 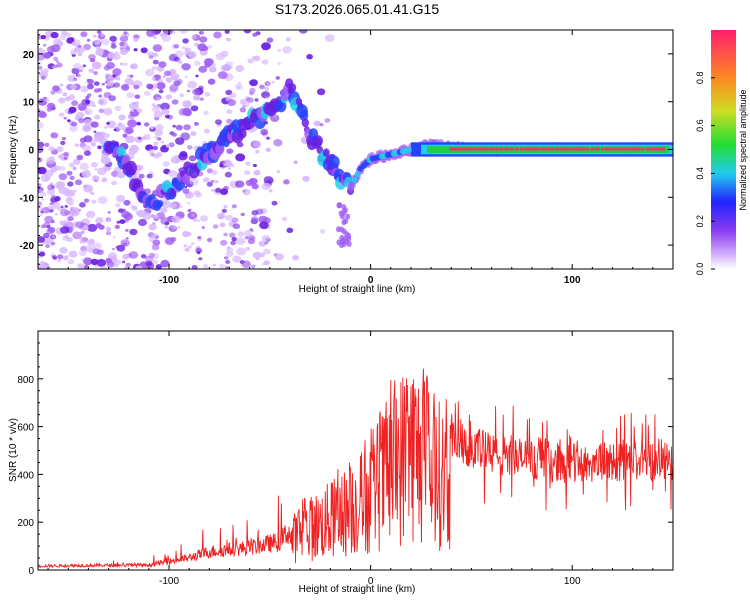 What do you see at coordinates (25, 428) in the screenshot?
I see `y-tick-label: 600` at bounding box center [25, 428].